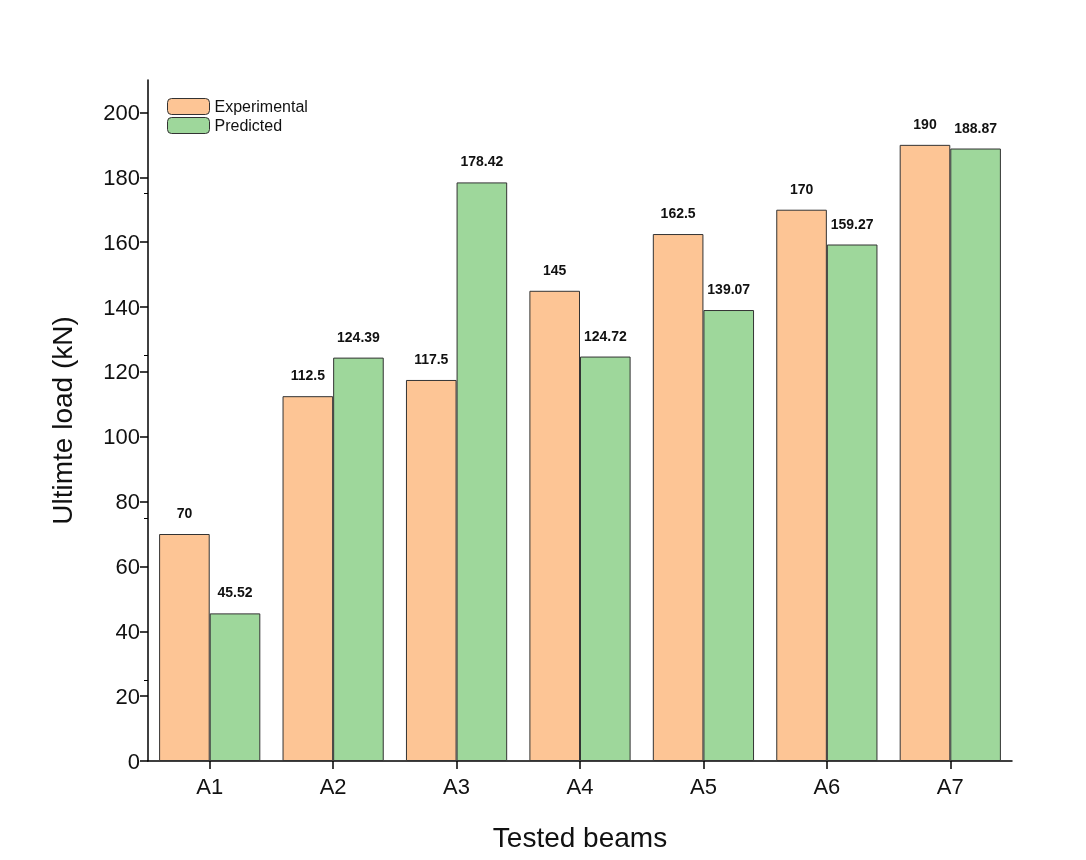 This screenshot has width=1086, height=860. What do you see at coordinates (121, 437) in the screenshot?
I see `y-tick-label: 100` at bounding box center [121, 437].